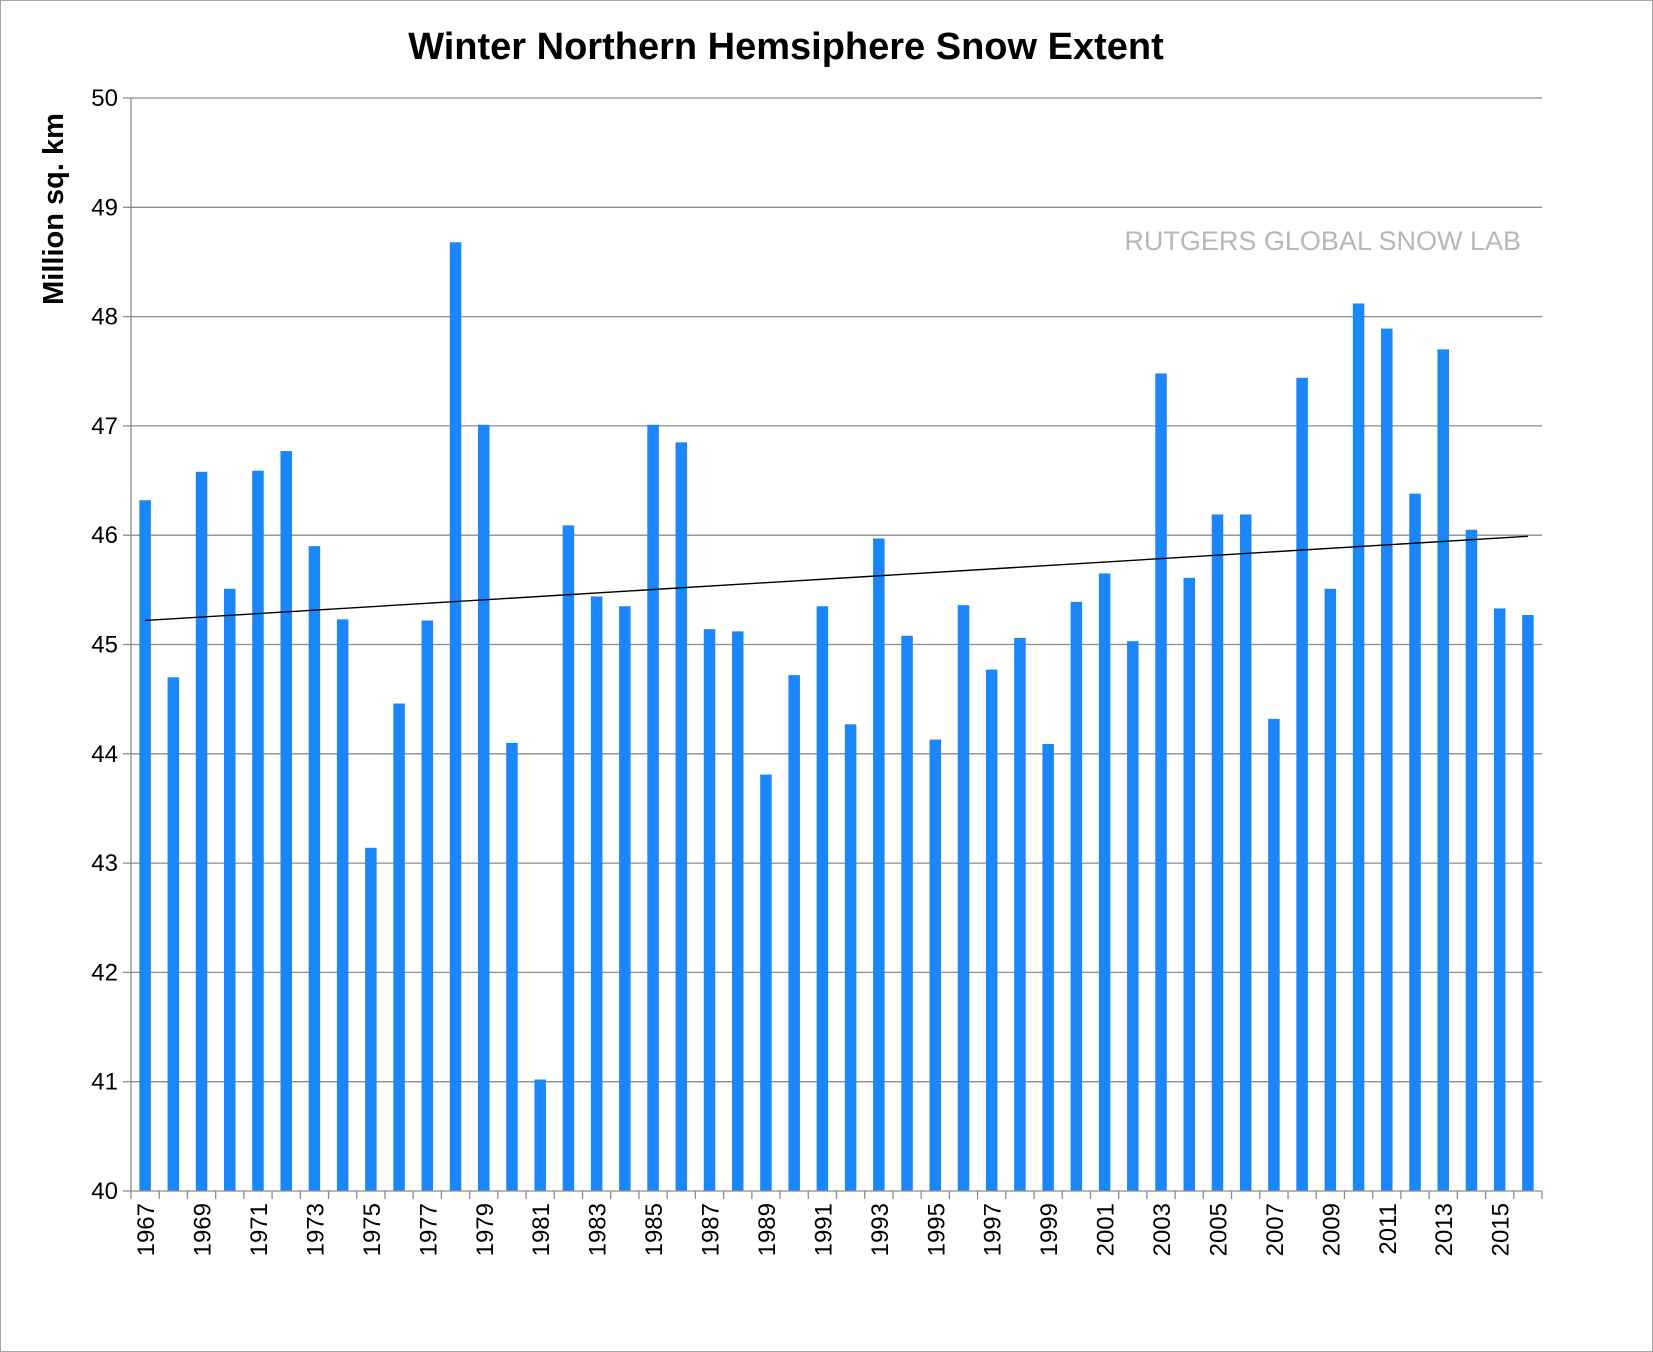 Image resolution: width=1653 pixels, height=1352 pixels. Describe the element at coordinates (286, 821) in the screenshot. I see `bar-1972` at that location.